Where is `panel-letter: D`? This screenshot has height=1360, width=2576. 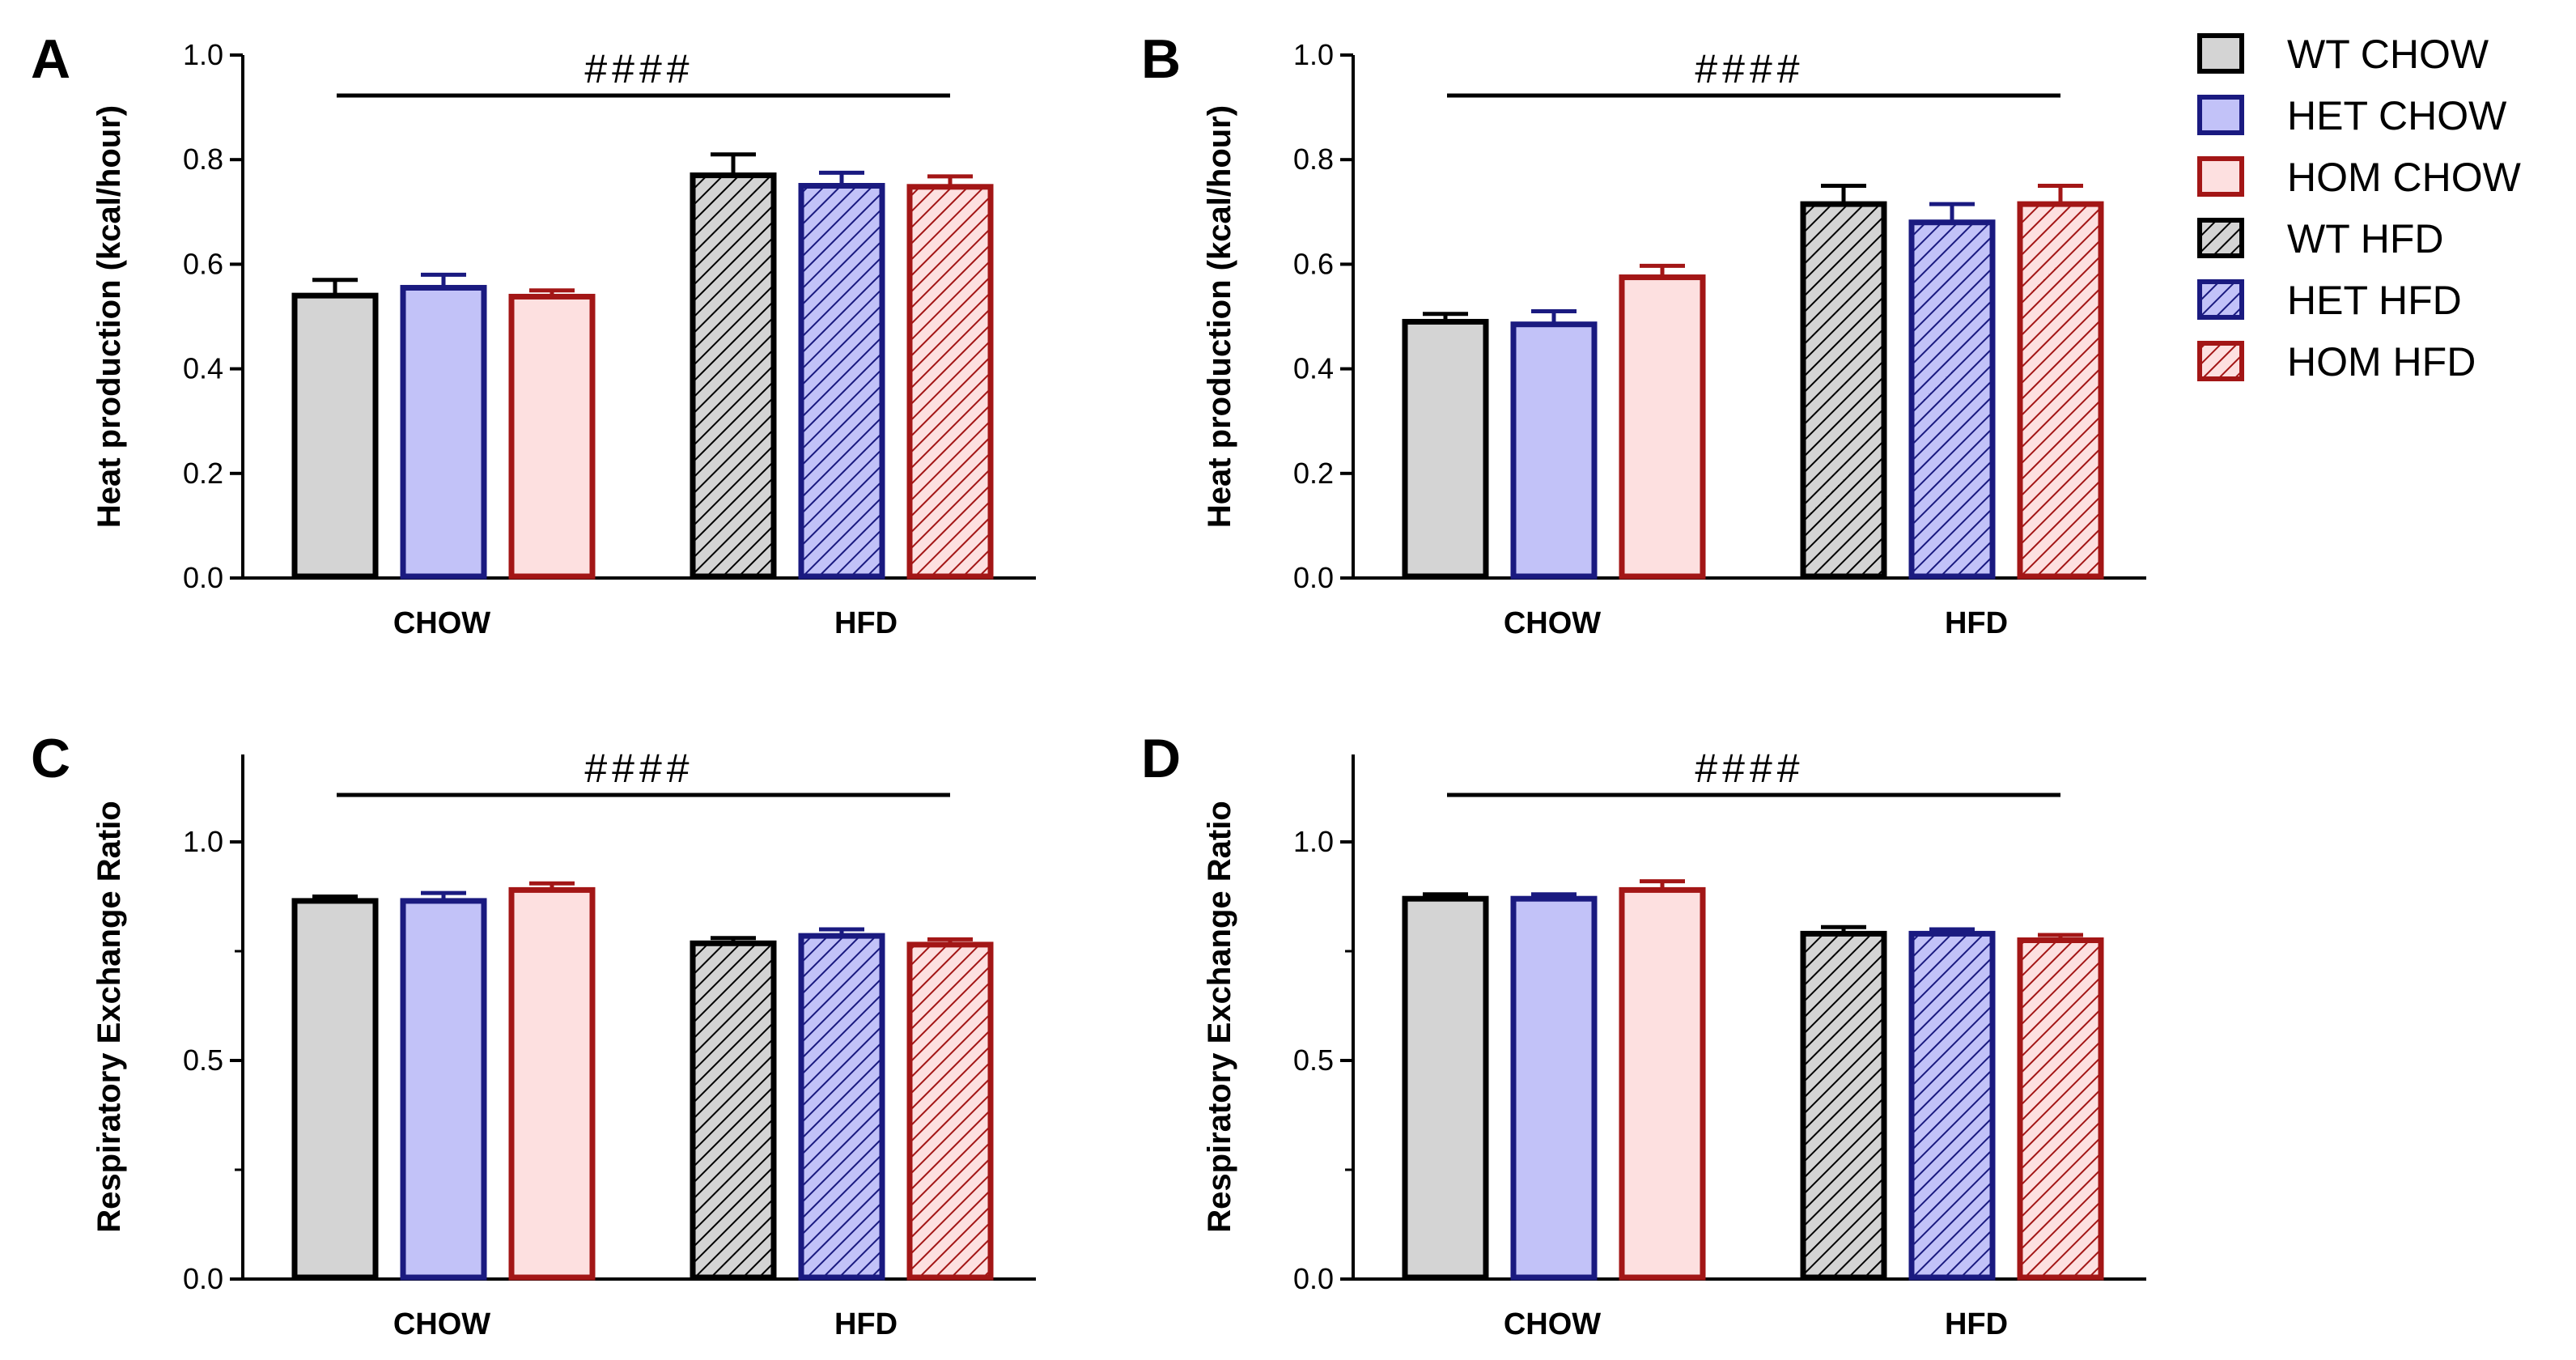
panel-letter: D is located at coordinates (1161, 758).